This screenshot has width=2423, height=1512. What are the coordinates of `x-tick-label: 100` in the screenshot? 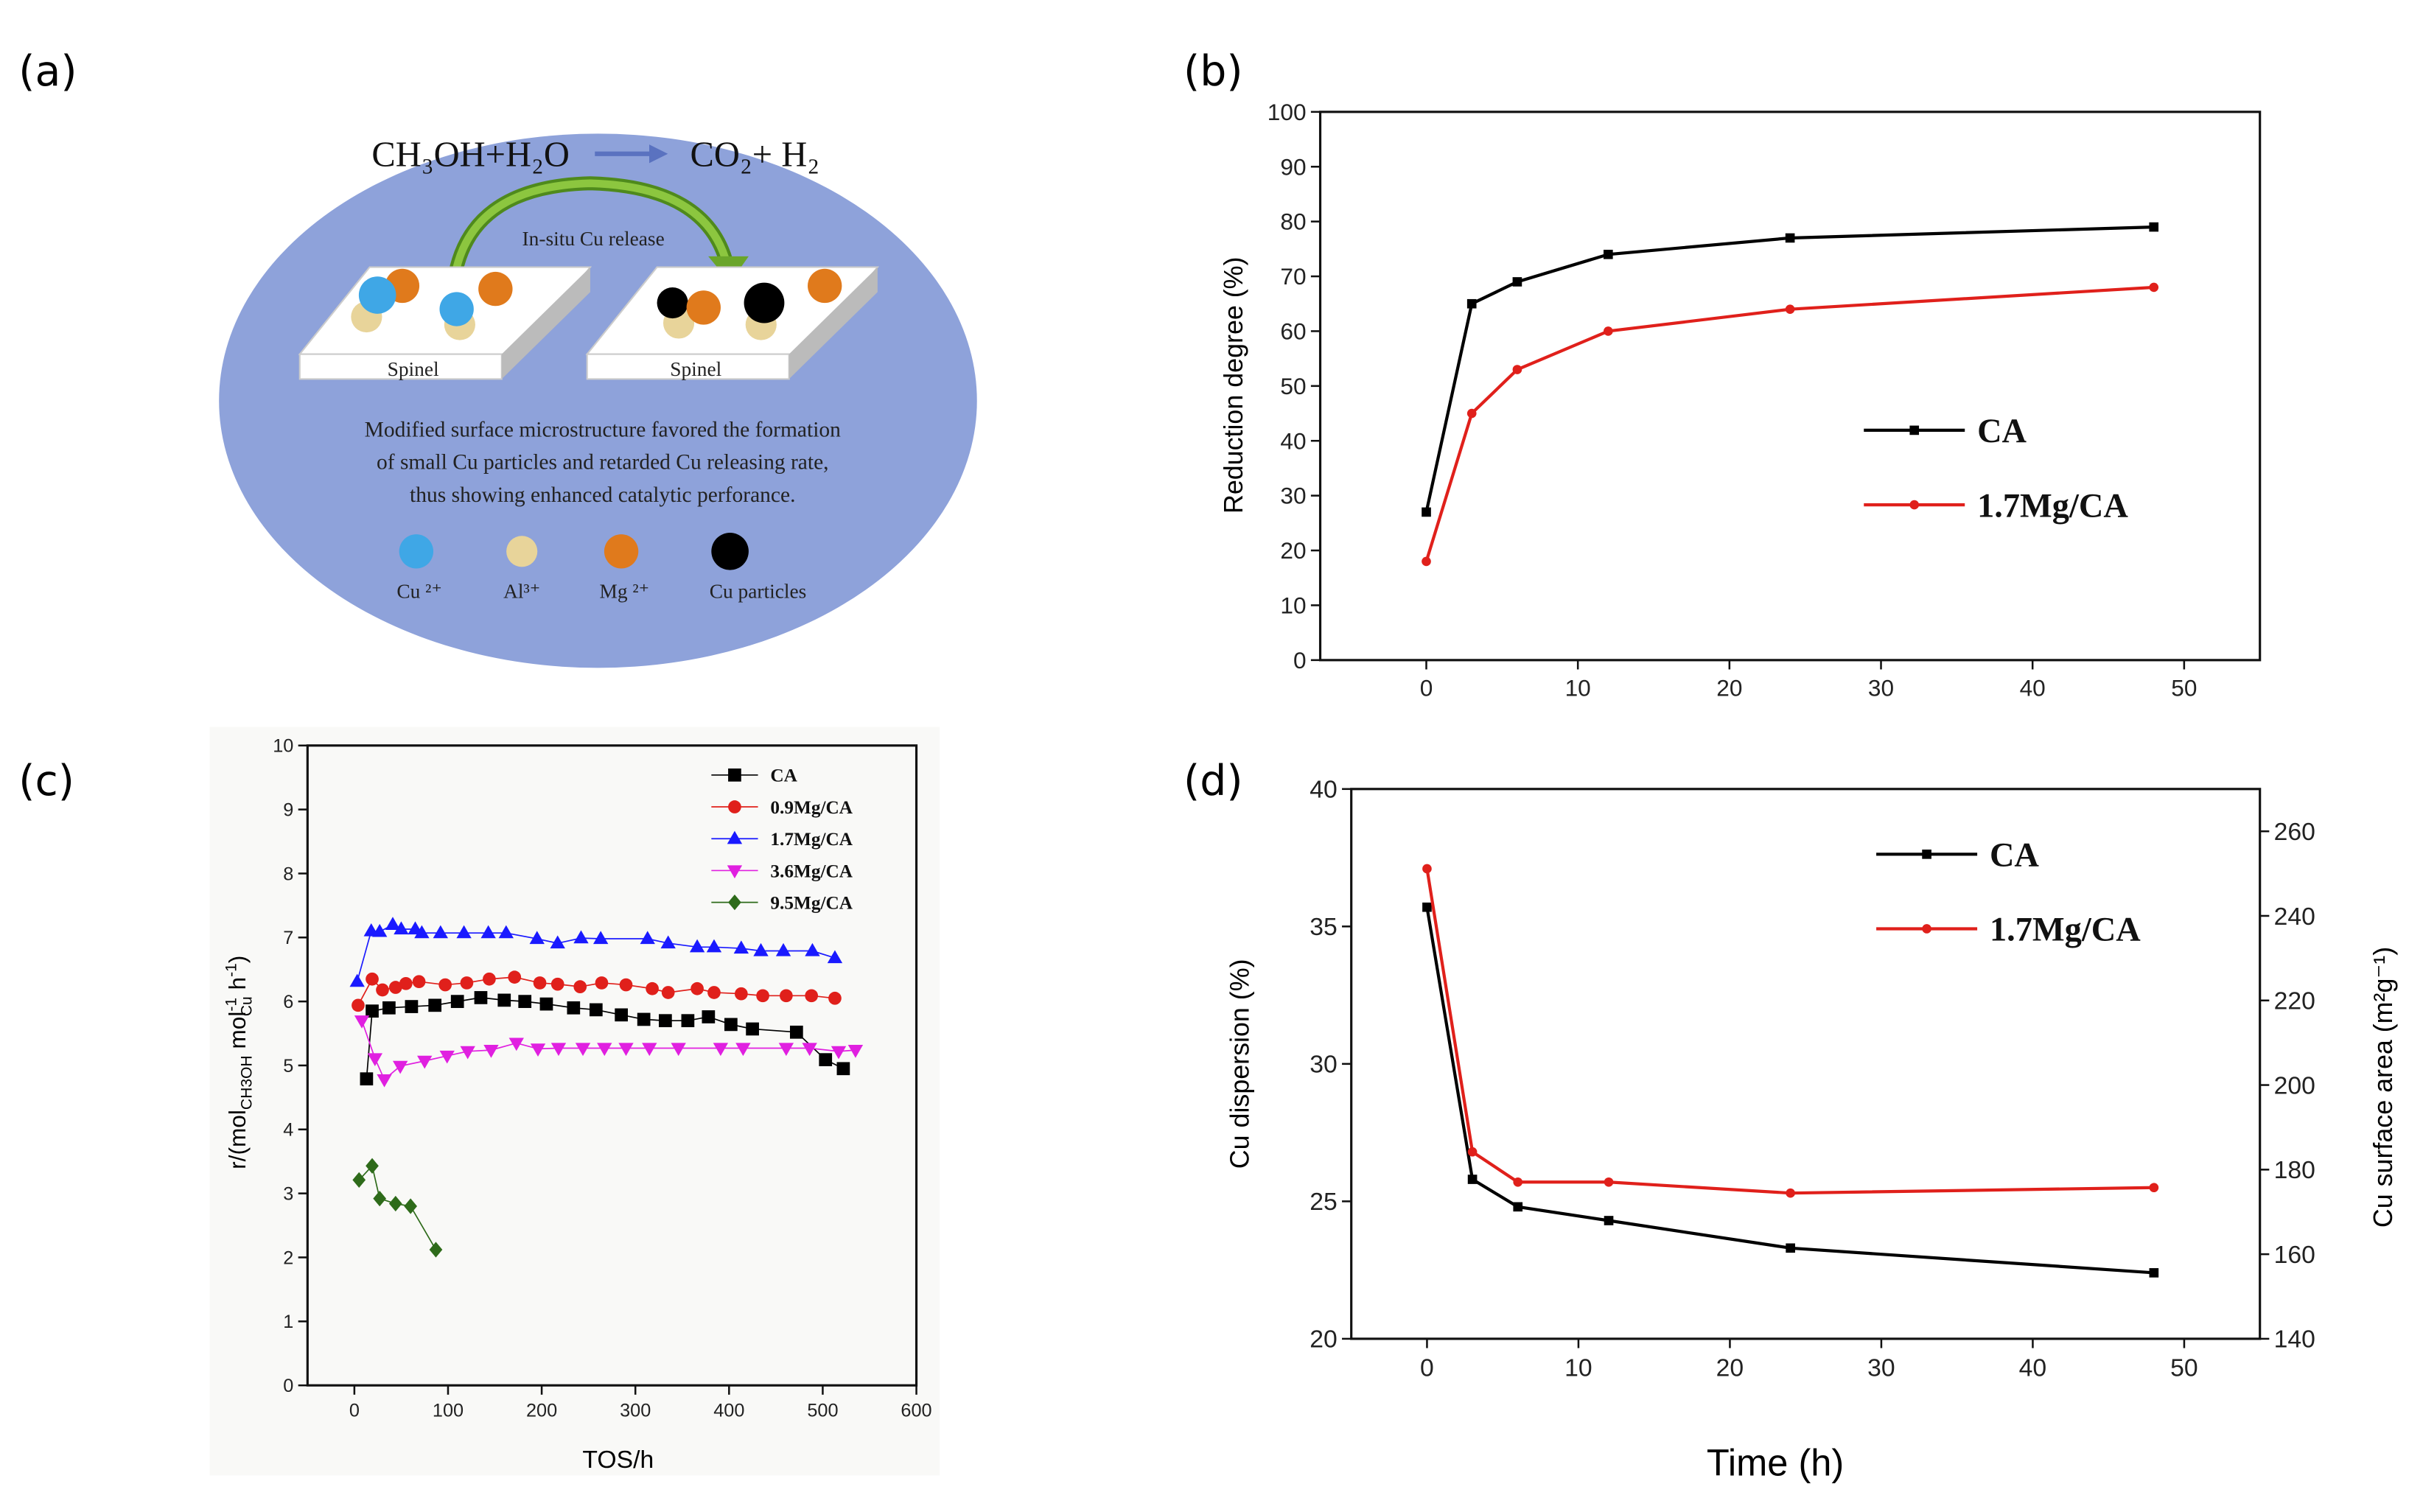 It's located at (448, 1410).